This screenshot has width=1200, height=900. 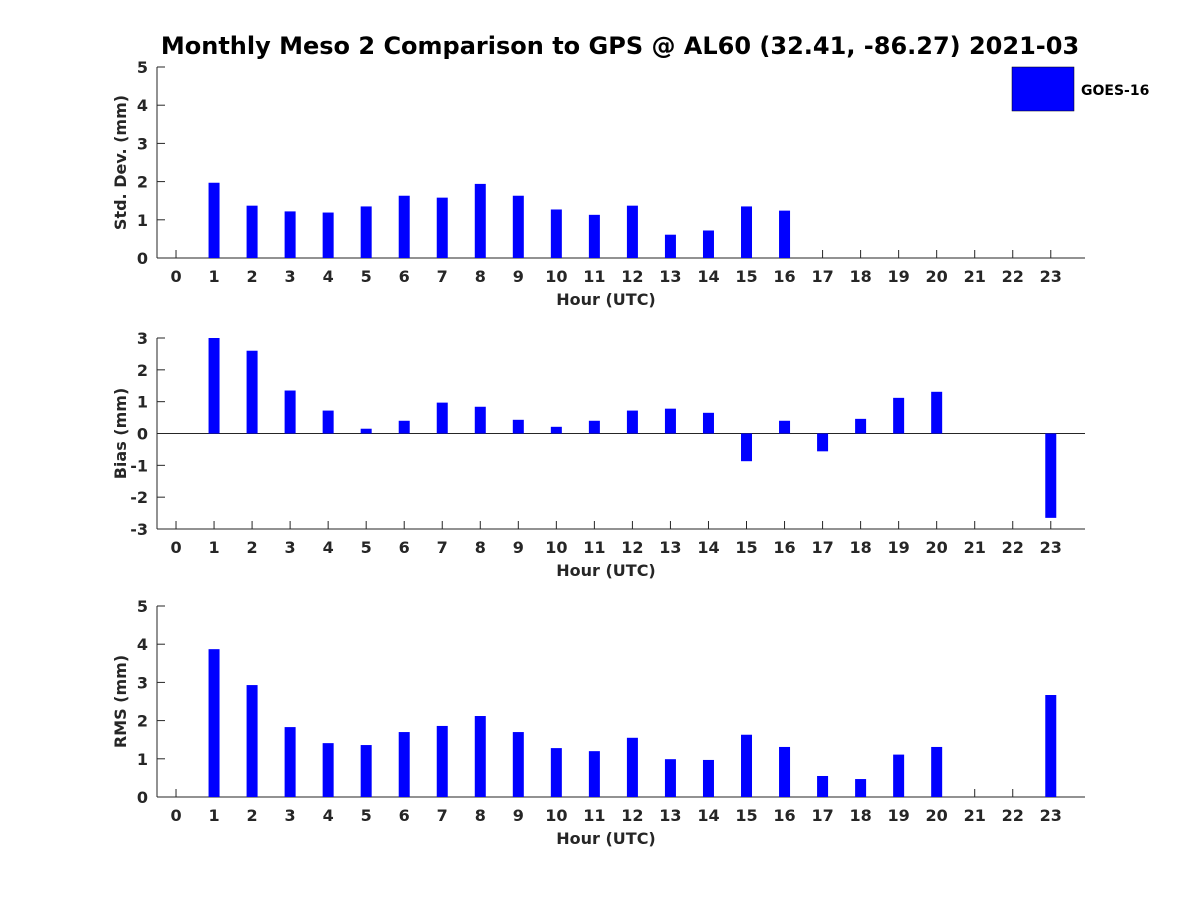 What do you see at coordinates (142, 434) in the screenshot?
I see `bias-y-tick-label-0: 0` at bounding box center [142, 434].